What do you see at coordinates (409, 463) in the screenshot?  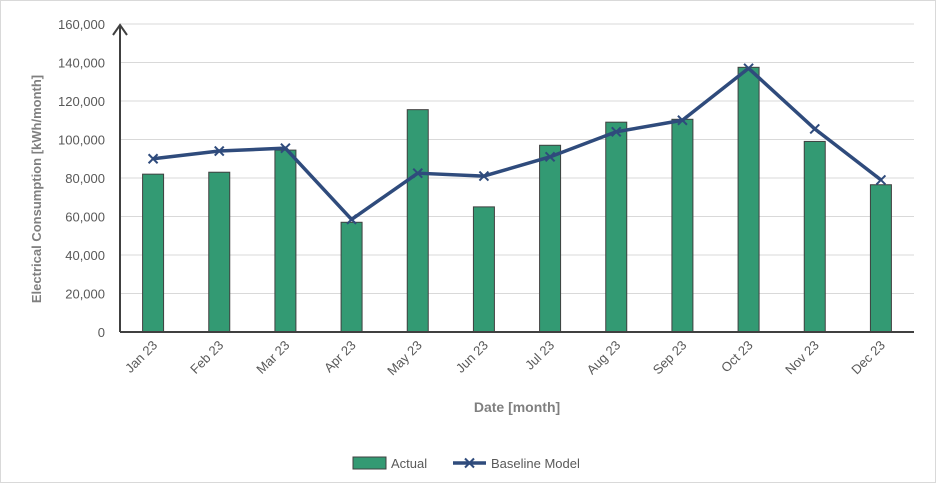 I see `legend-label-actual: Actual` at bounding box center [409, 463].